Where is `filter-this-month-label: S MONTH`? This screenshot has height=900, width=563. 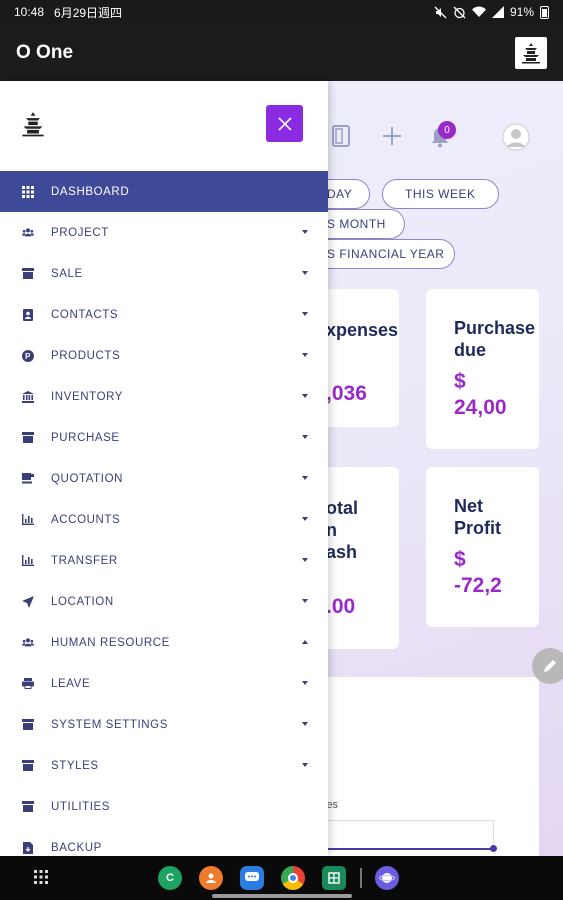
filter-this-month-label: S MONTH is located at coordinates (356, 224).